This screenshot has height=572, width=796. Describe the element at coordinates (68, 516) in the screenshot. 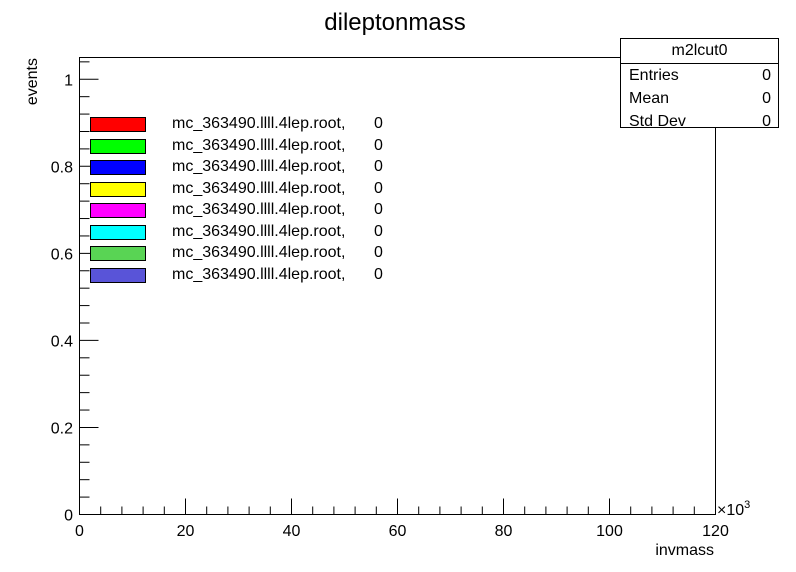

I see `y-tick-label: 0` at that location.